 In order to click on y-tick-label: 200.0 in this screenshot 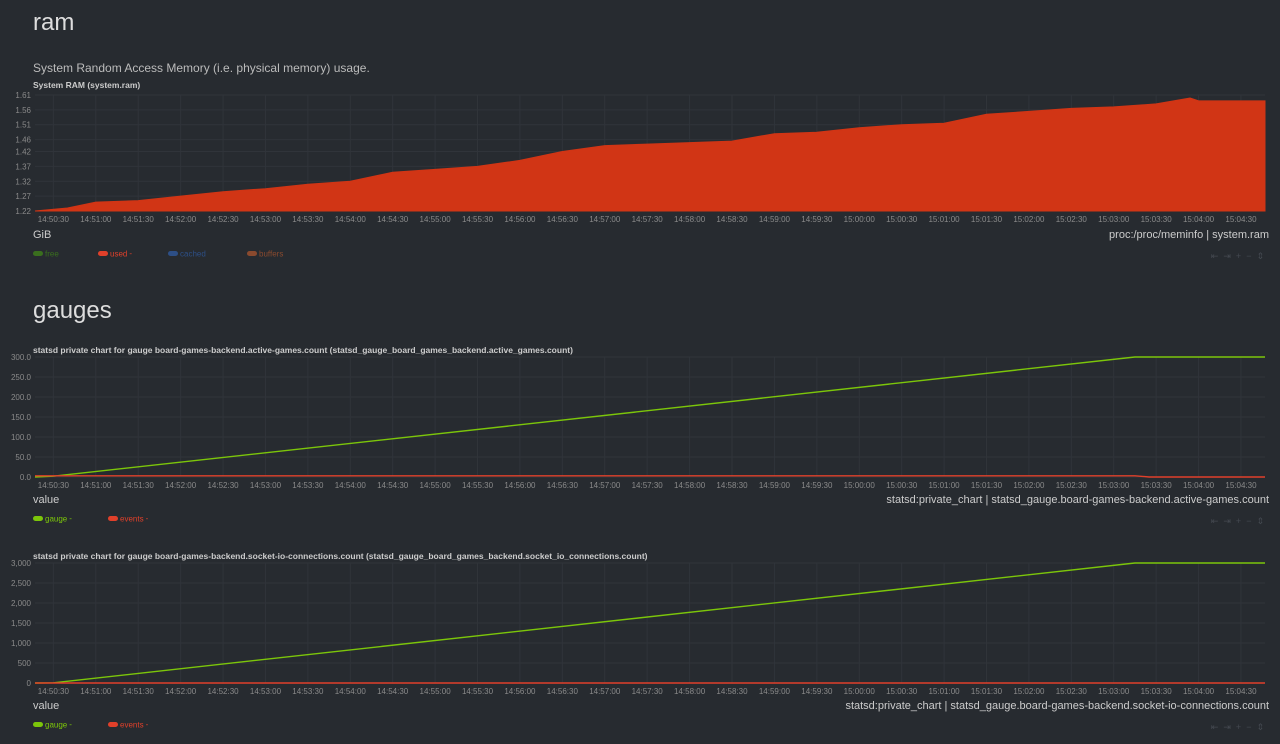, I will do `click(21, 397)`.